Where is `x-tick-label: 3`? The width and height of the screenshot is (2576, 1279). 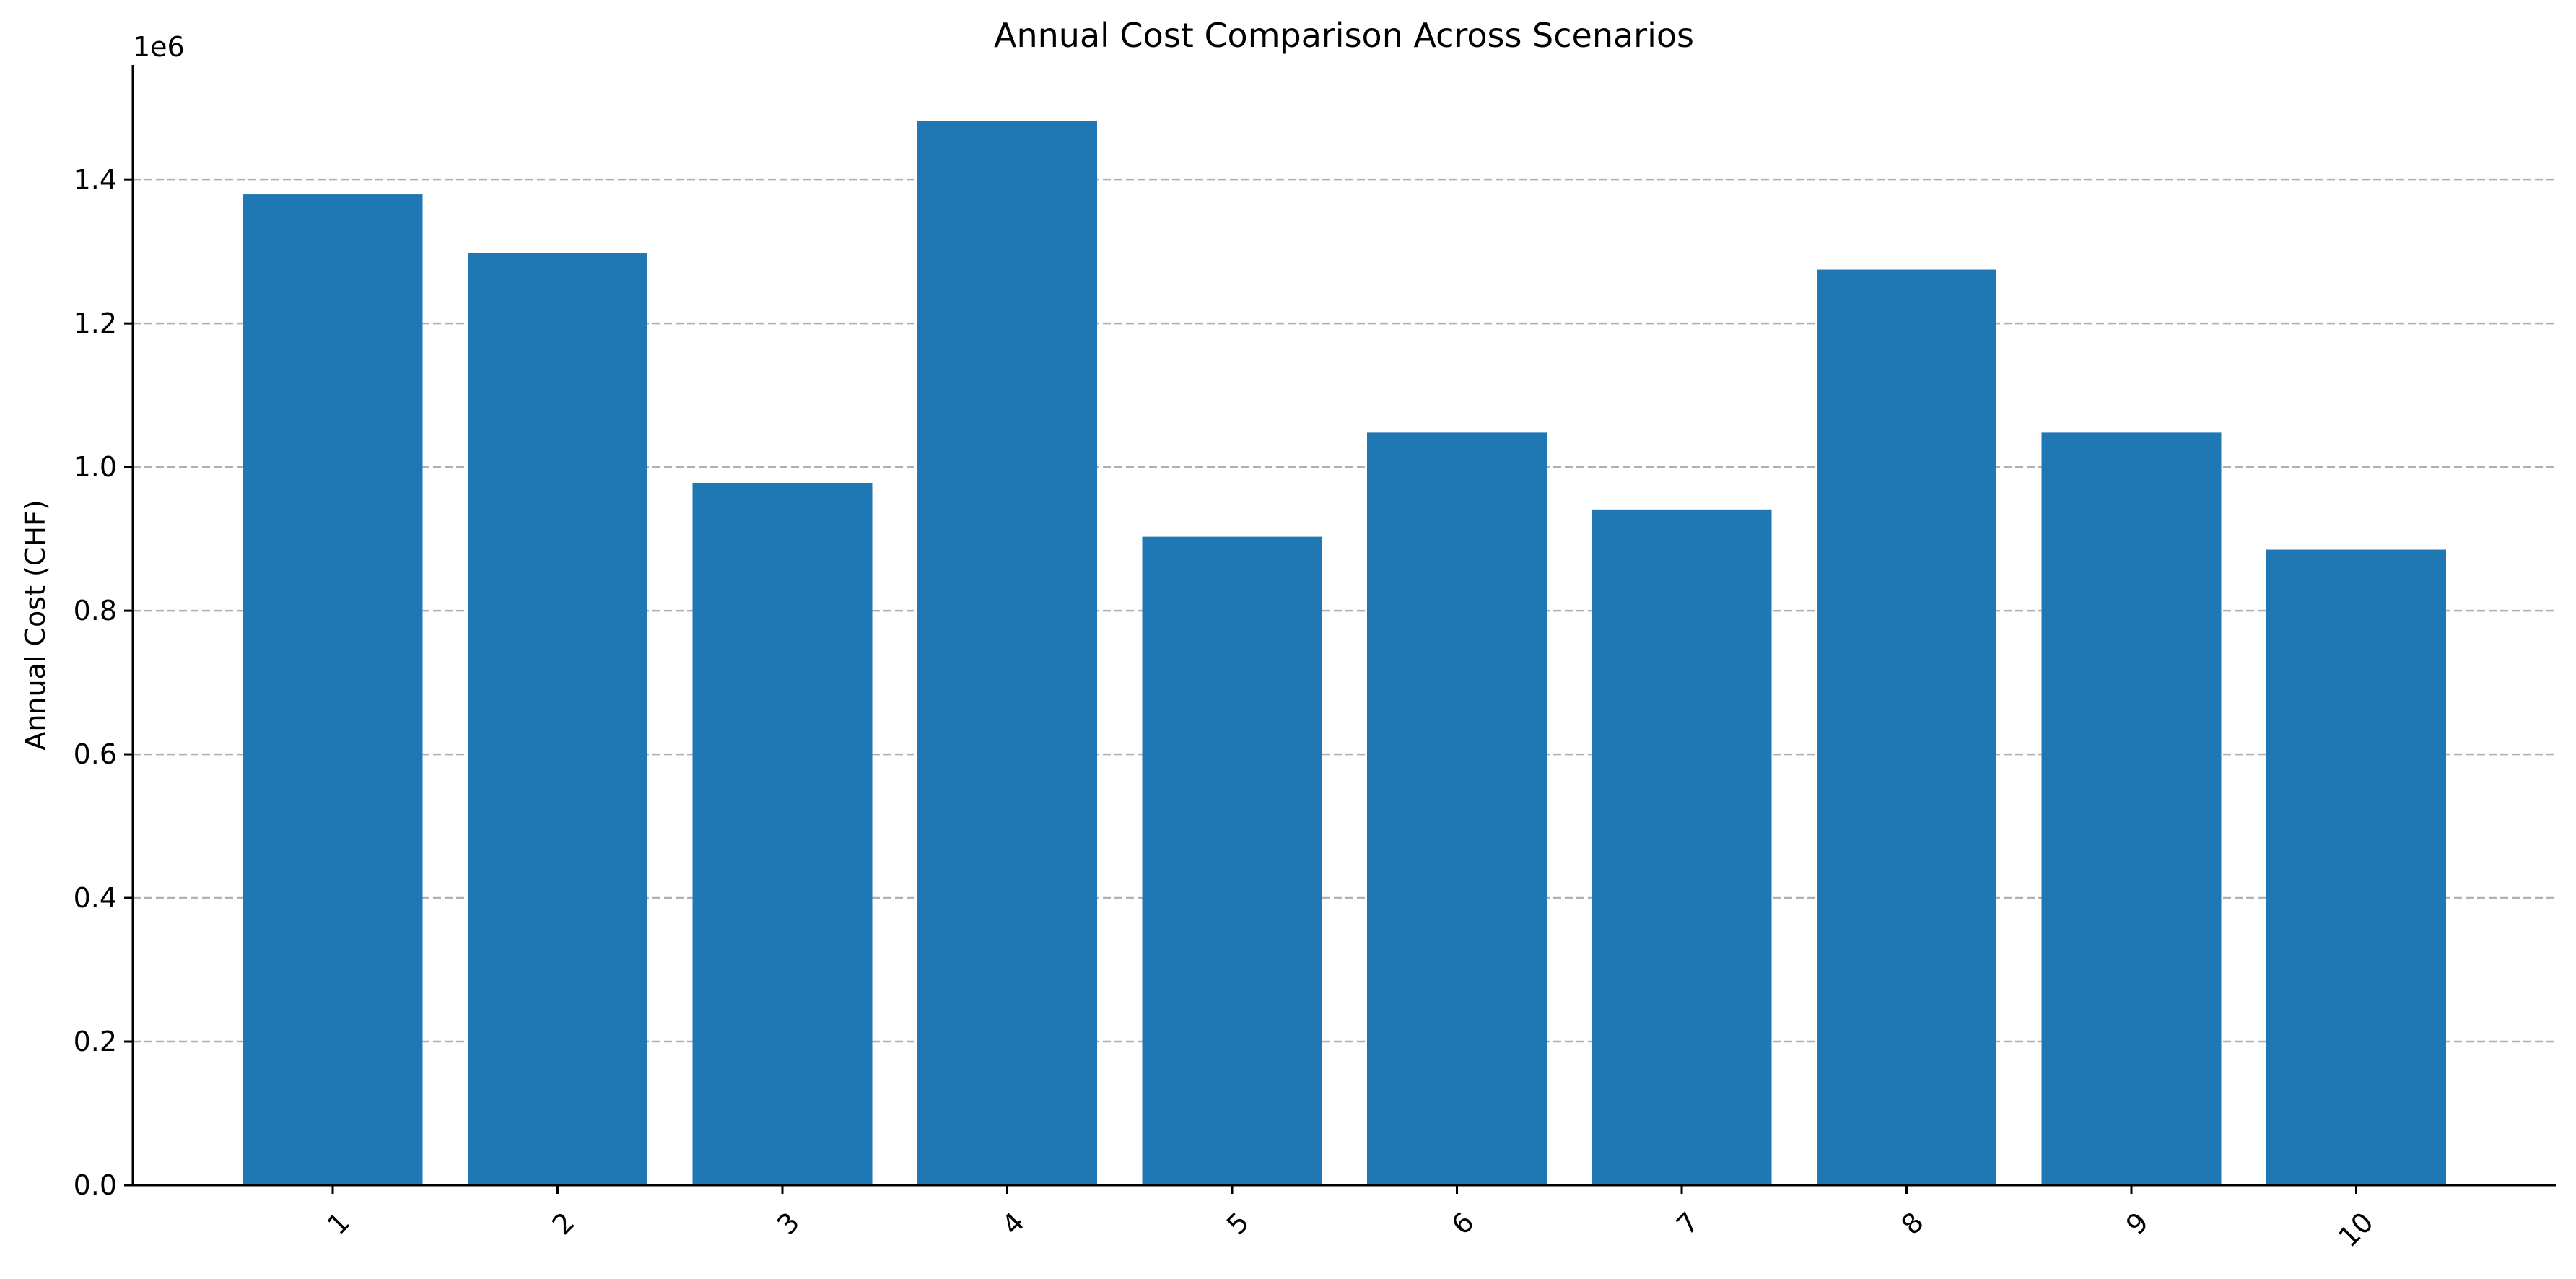 x-tick-label: 3 is located at coordinates (788, 1223).